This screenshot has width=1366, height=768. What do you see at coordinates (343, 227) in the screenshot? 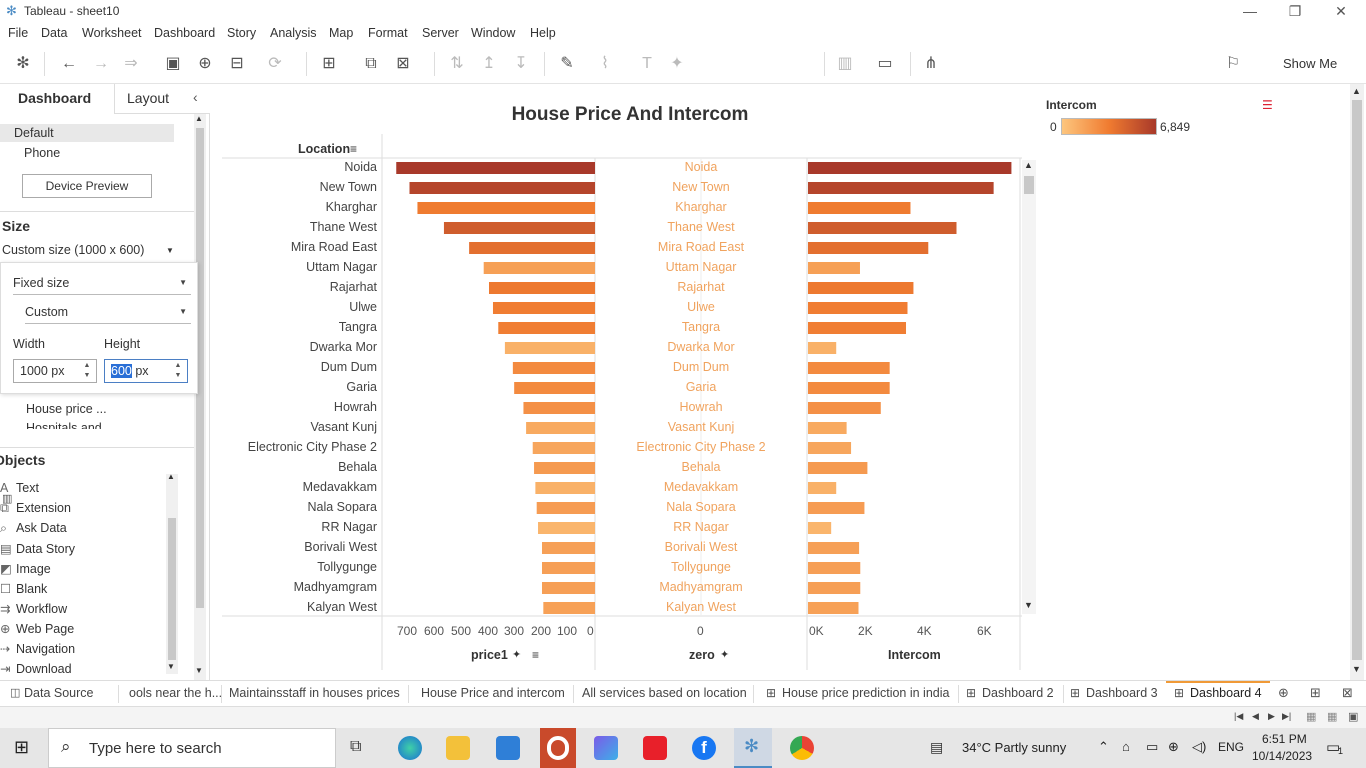
I see `location-label: Thane West` at bounding box center [343, 227].